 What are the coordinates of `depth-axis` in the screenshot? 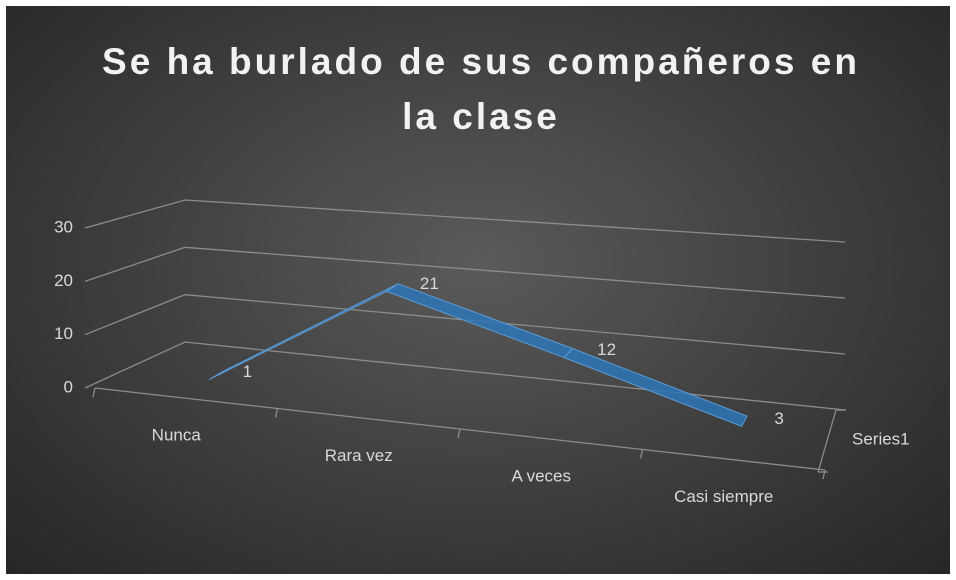 It's located at (827, 441).